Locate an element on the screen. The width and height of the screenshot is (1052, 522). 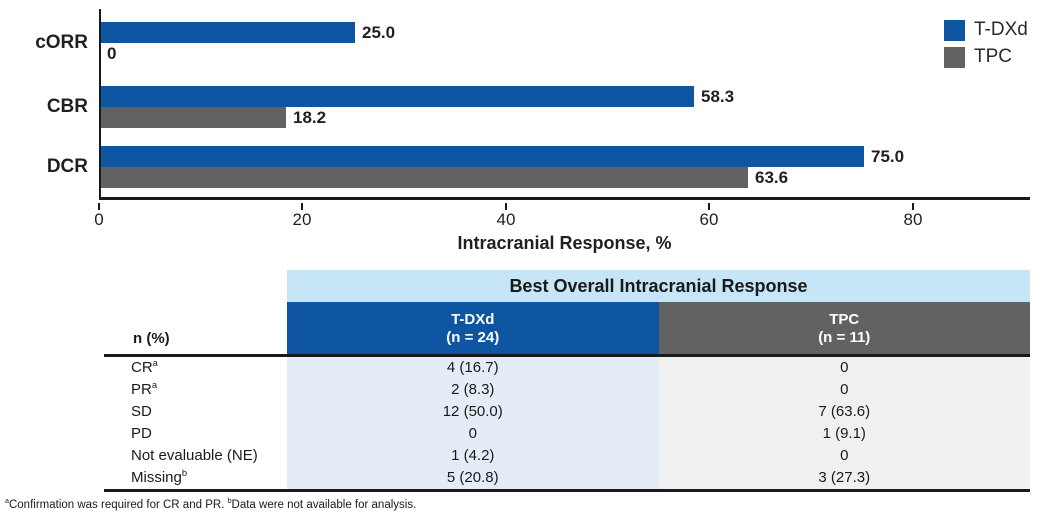
bar-value-label: 75.0 is located at coordinates (888, 156).